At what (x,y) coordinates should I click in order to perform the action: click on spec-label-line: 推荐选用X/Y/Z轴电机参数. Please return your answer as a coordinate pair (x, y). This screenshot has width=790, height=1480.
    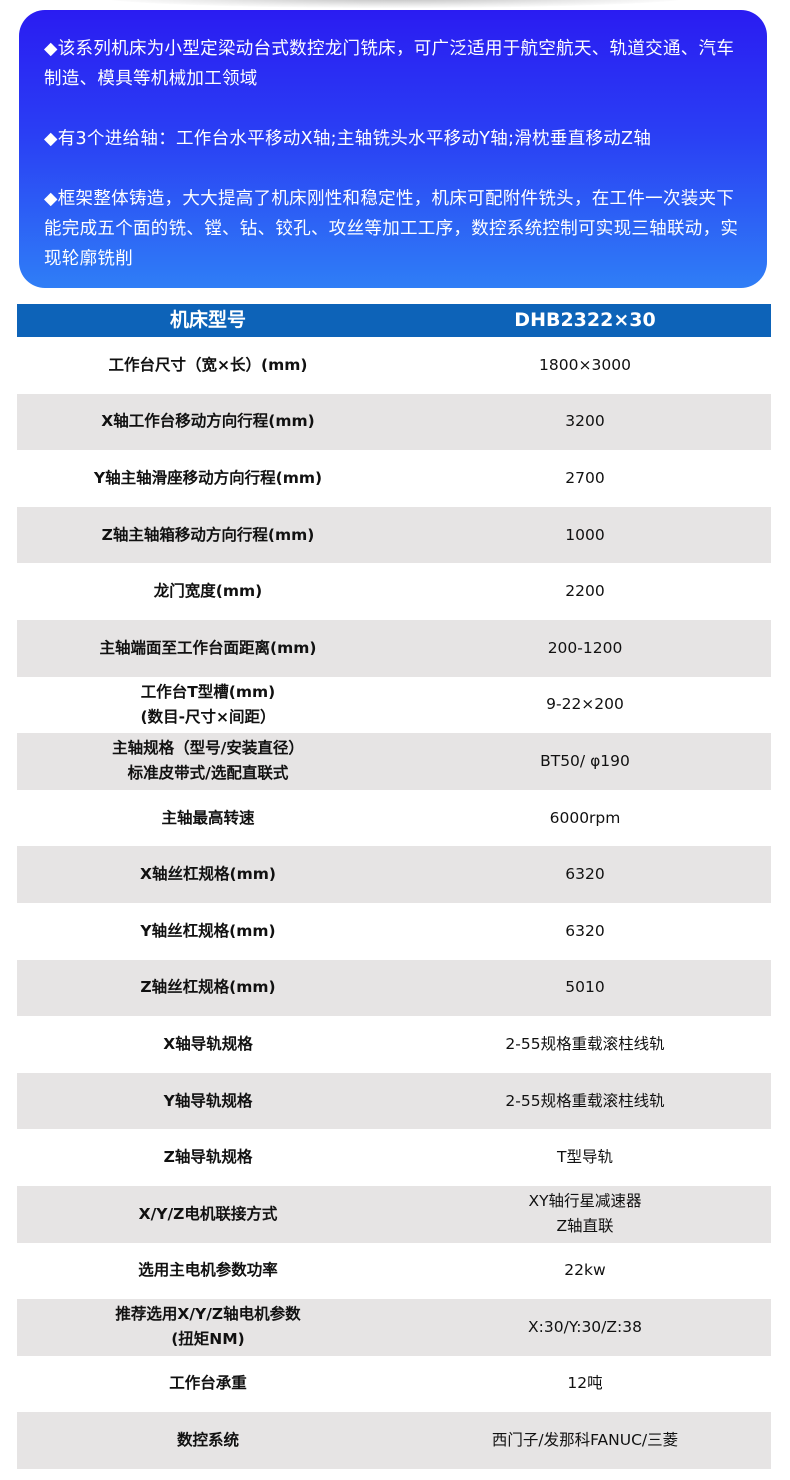
    Looking at the image, I should click on (208, 1314).